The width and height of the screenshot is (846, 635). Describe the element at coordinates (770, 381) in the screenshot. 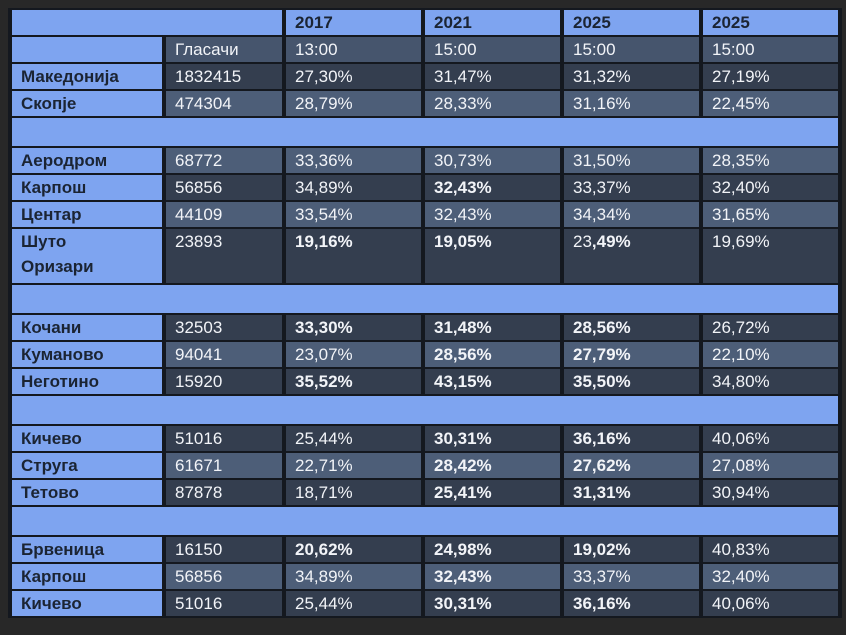

I see `turnout-value-cell: 34,80%` at that location.